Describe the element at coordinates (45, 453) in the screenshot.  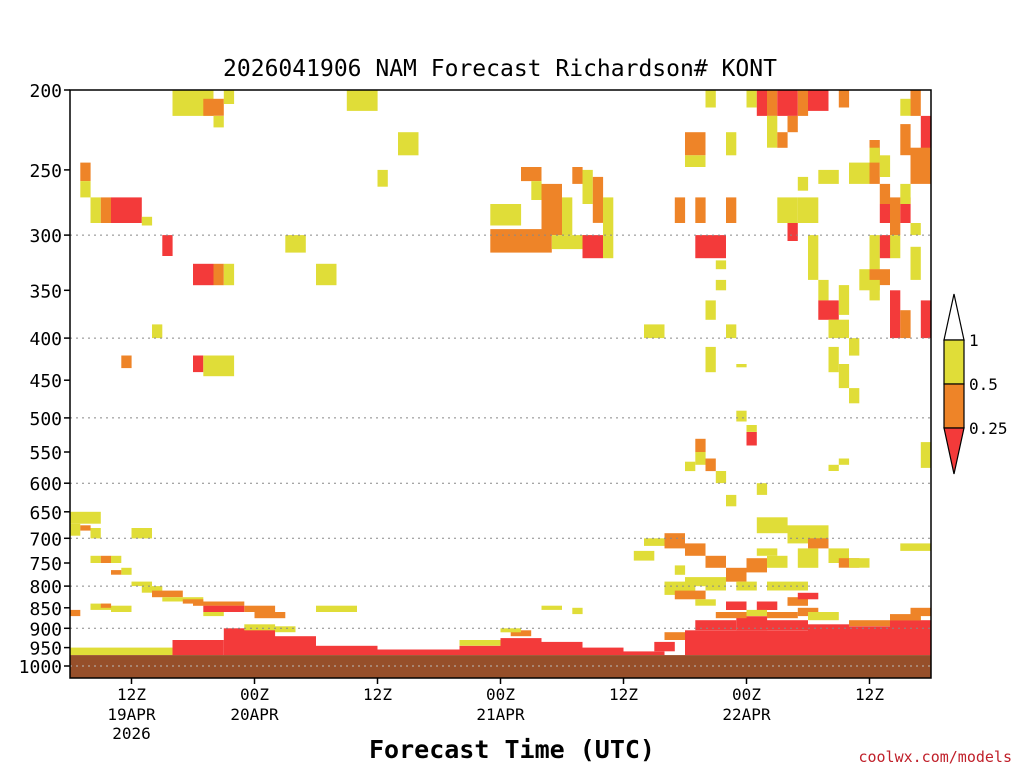
I see `y-tick-label: 550` at that location.